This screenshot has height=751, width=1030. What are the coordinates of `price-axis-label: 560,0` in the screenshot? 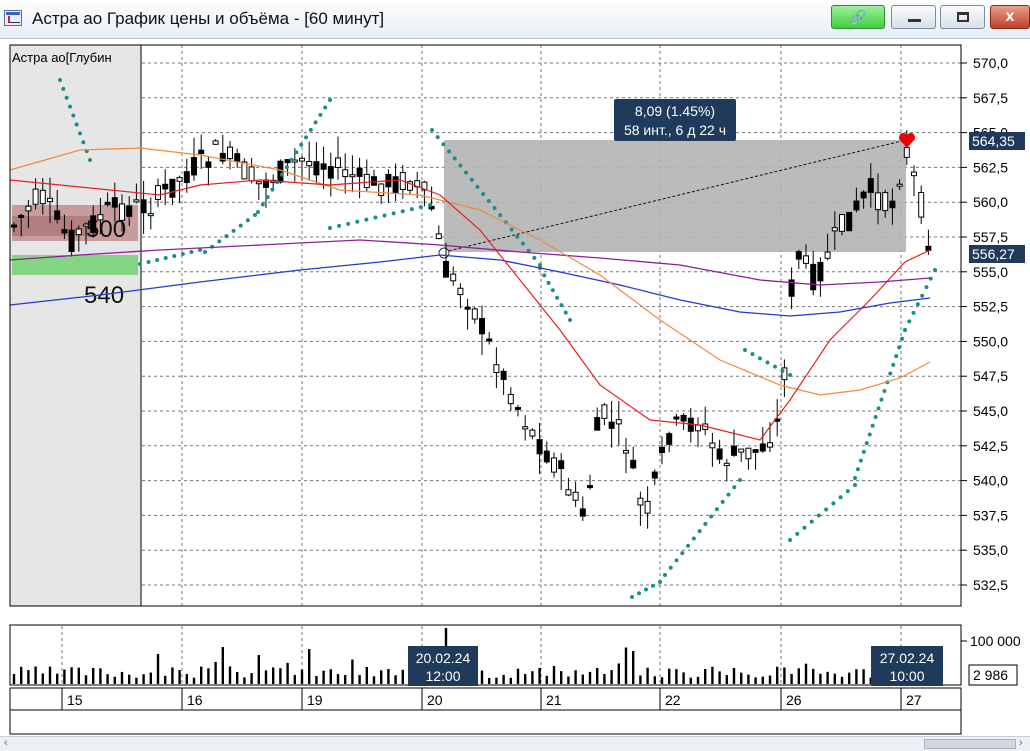 It's located at (990, 202).